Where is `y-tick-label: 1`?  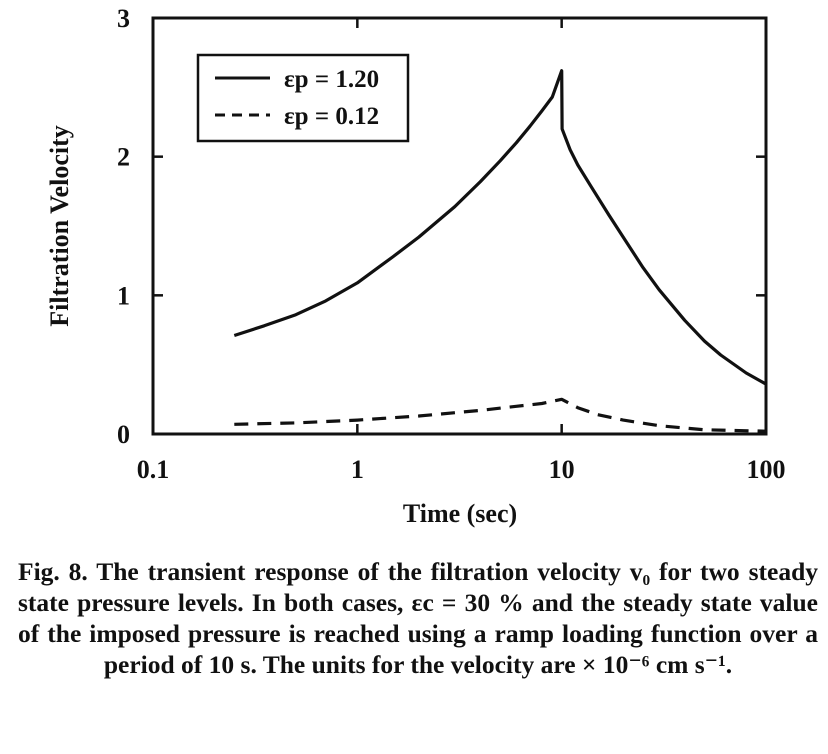
y-tick-label: 1 is located at coordinates (123, 295).